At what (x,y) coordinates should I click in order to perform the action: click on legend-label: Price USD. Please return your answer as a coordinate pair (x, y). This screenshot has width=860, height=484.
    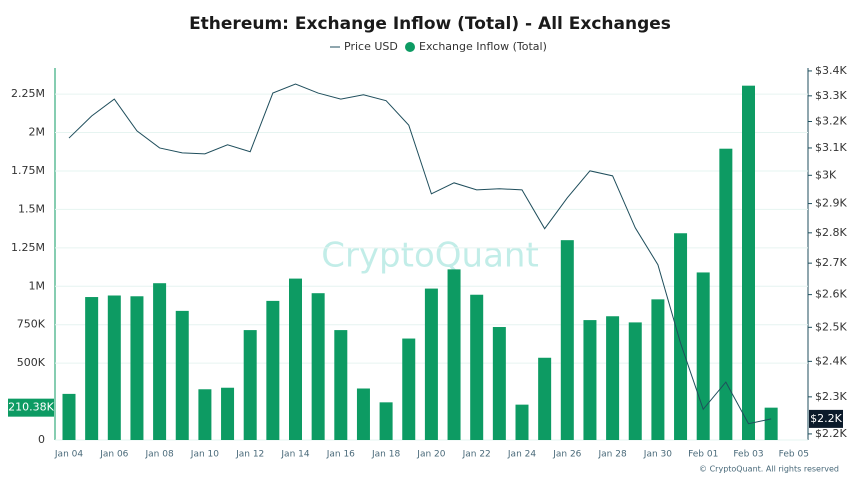
    Looking at the image, I should click on (371, 46).